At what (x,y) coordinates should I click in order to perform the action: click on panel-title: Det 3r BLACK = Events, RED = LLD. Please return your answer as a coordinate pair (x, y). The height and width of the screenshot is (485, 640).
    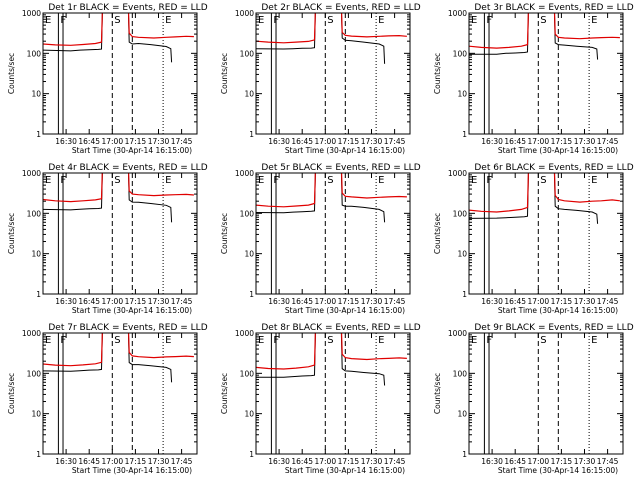
    Looking at the image, I should click on (553, 8).